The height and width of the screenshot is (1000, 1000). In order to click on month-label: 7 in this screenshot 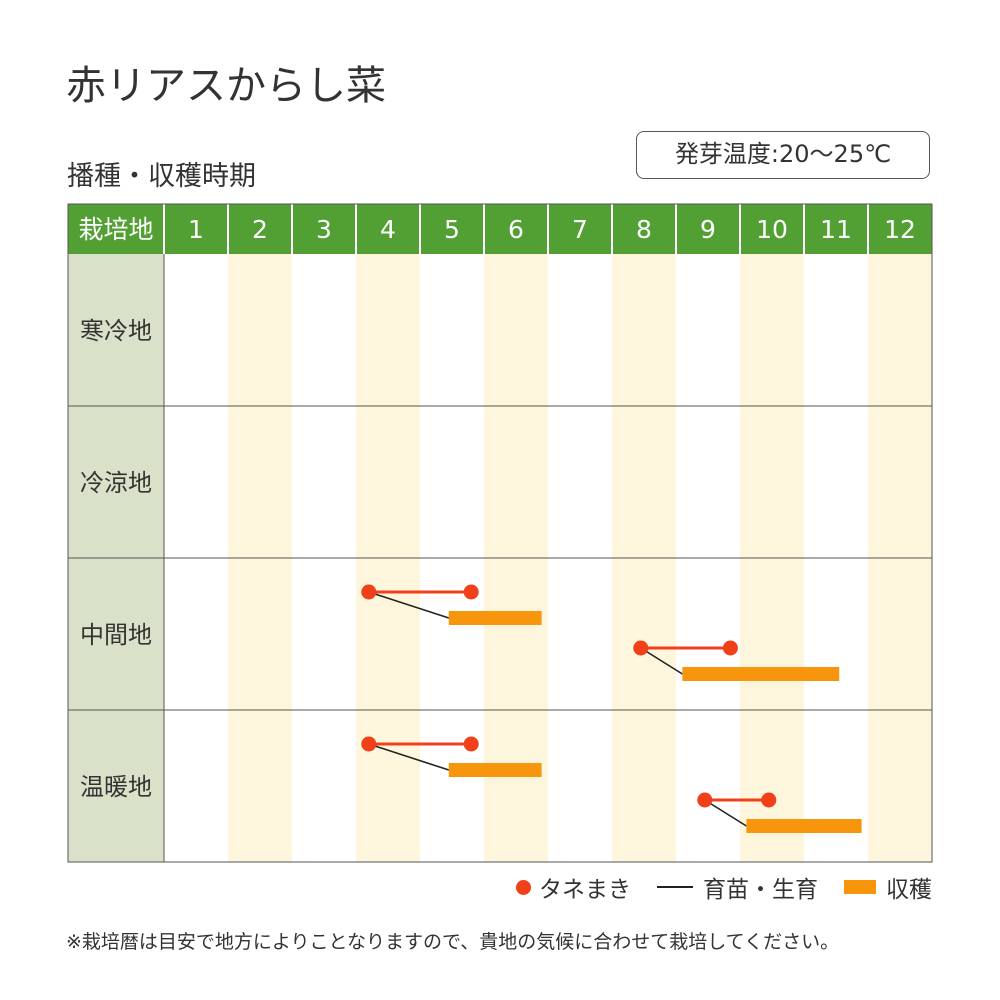, I will do `click(580, 229)`.